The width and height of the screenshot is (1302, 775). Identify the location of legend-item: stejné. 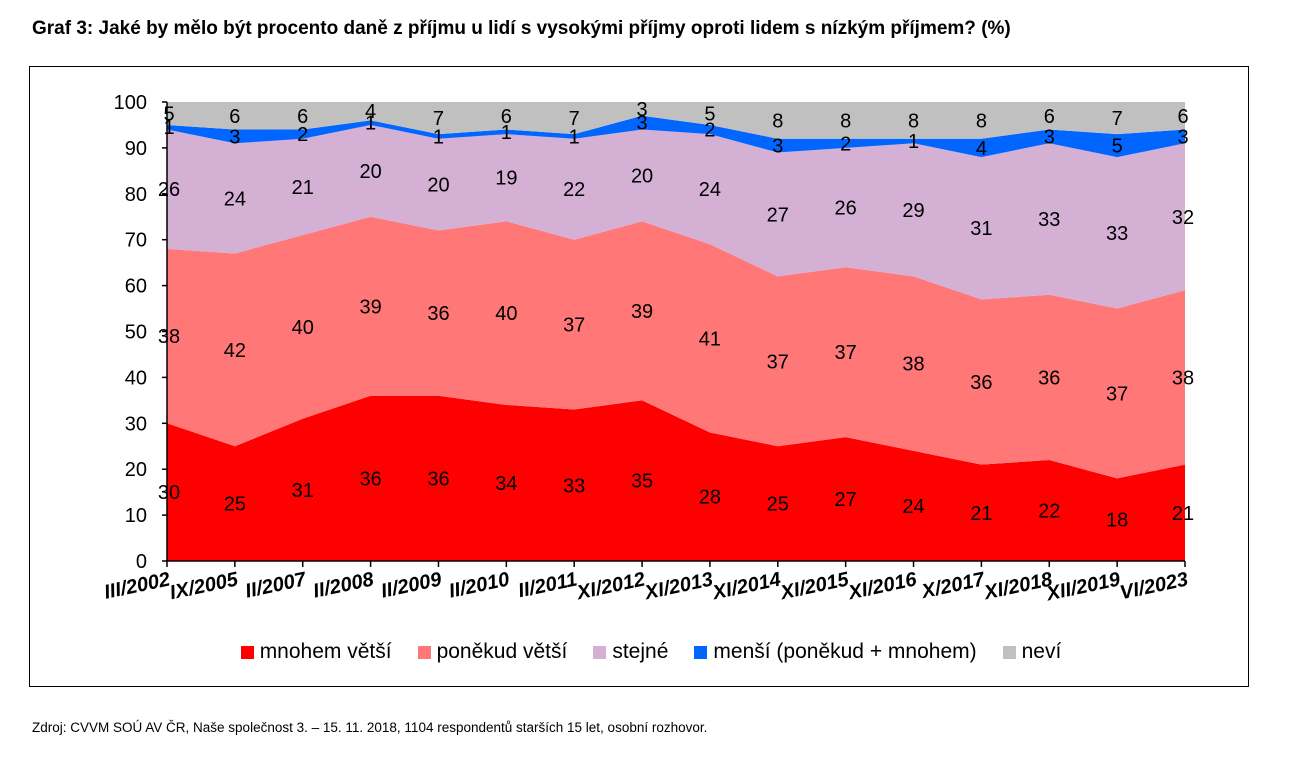
(630, 652).